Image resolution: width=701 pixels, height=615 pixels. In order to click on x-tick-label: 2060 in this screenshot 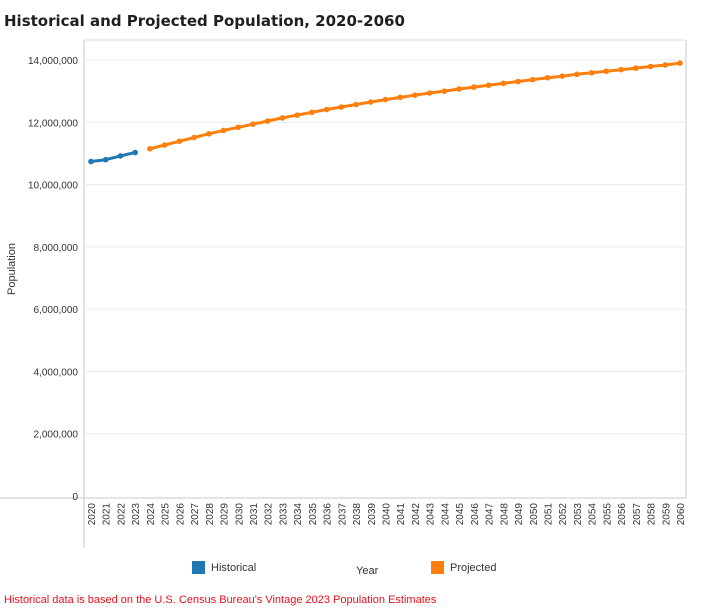, I will do `click(681, 514)`.